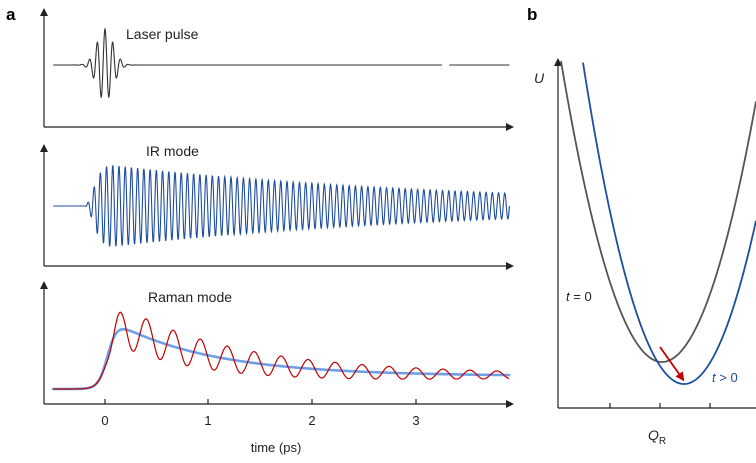  I want to click on x-axis-label: time (ps), so click(276, 447).